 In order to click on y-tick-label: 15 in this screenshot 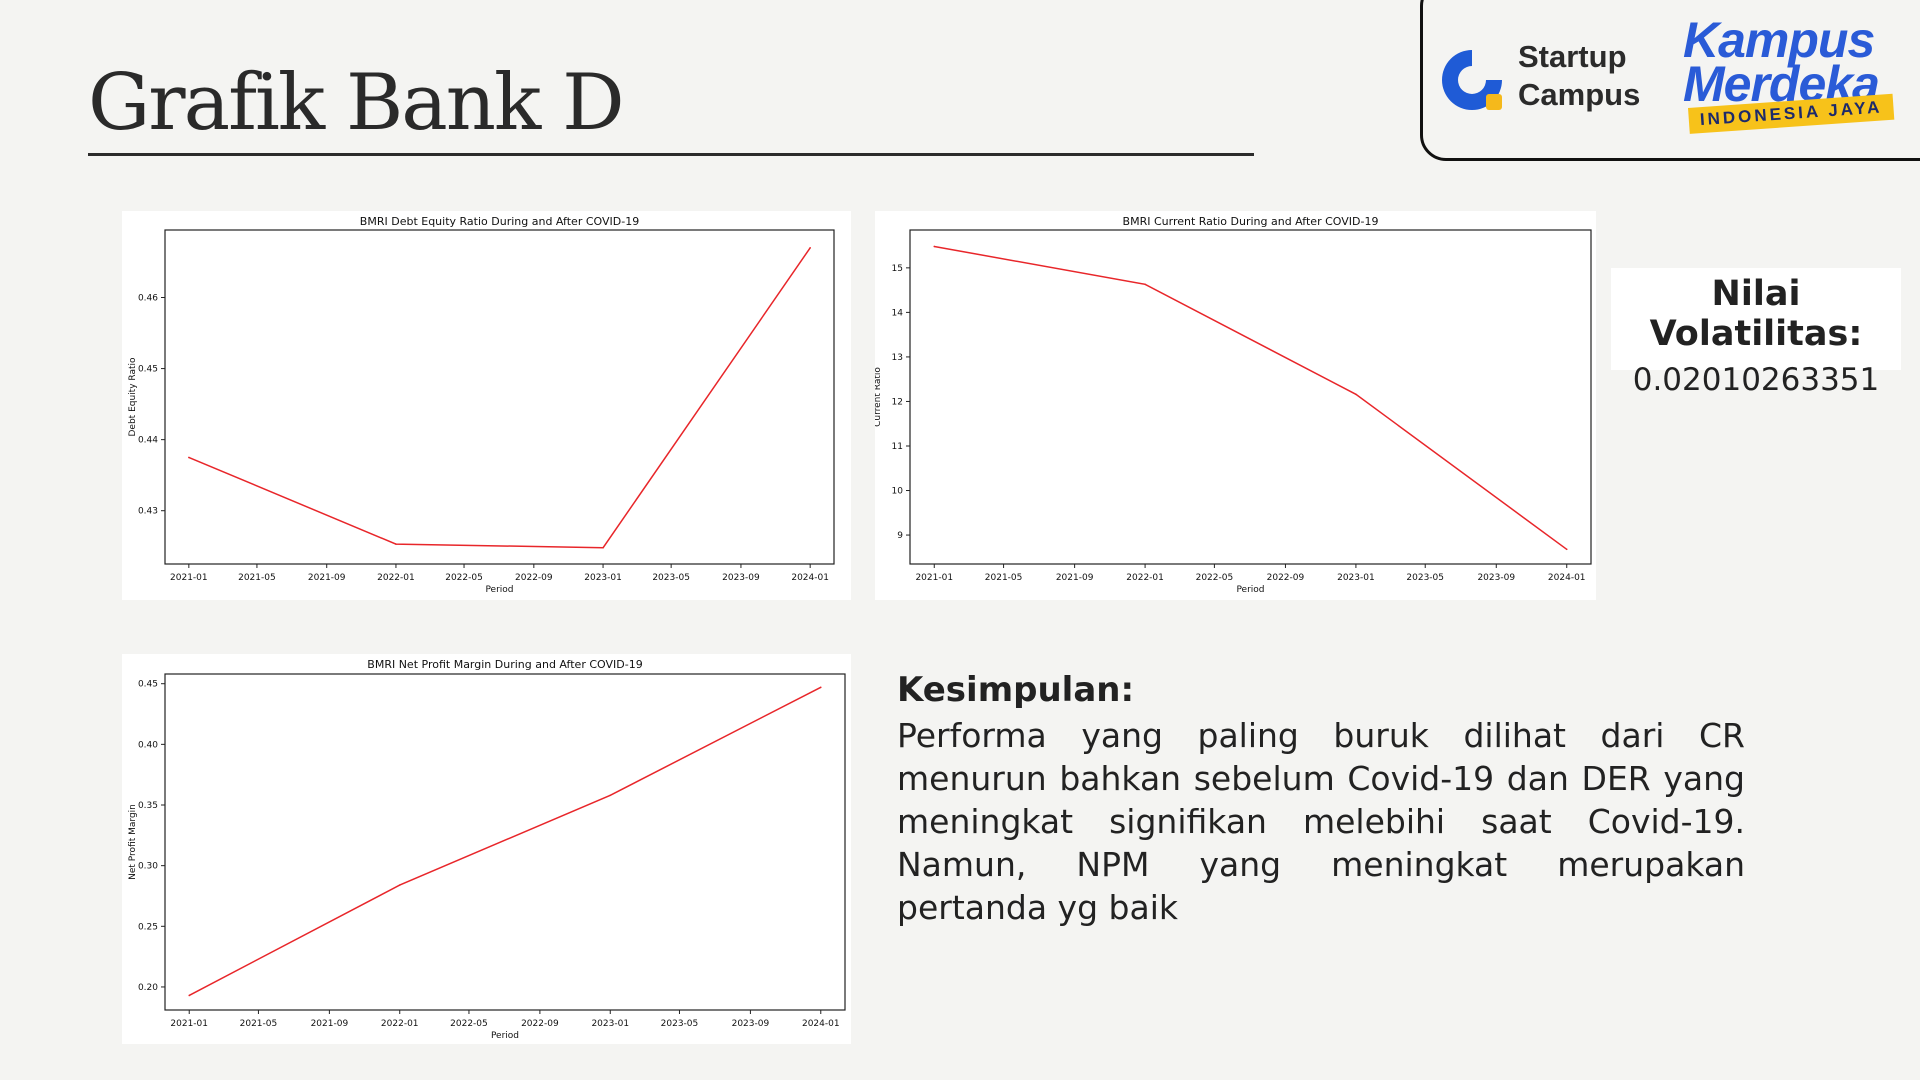, I will do `click(897, 269)`.